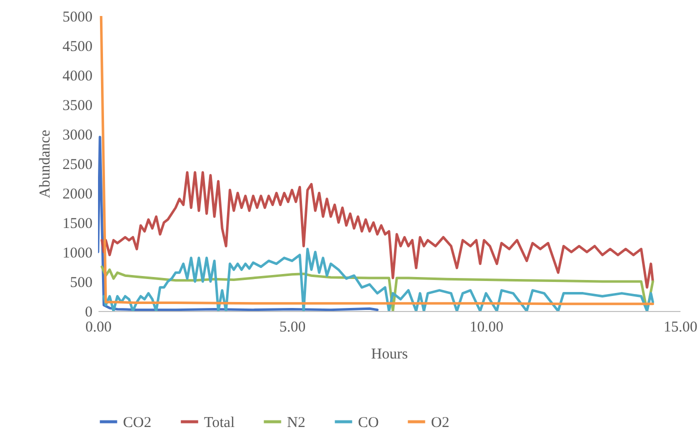 The image size is (700, 436). I want to click on y-tick-label: 3500, so click(77, 106).